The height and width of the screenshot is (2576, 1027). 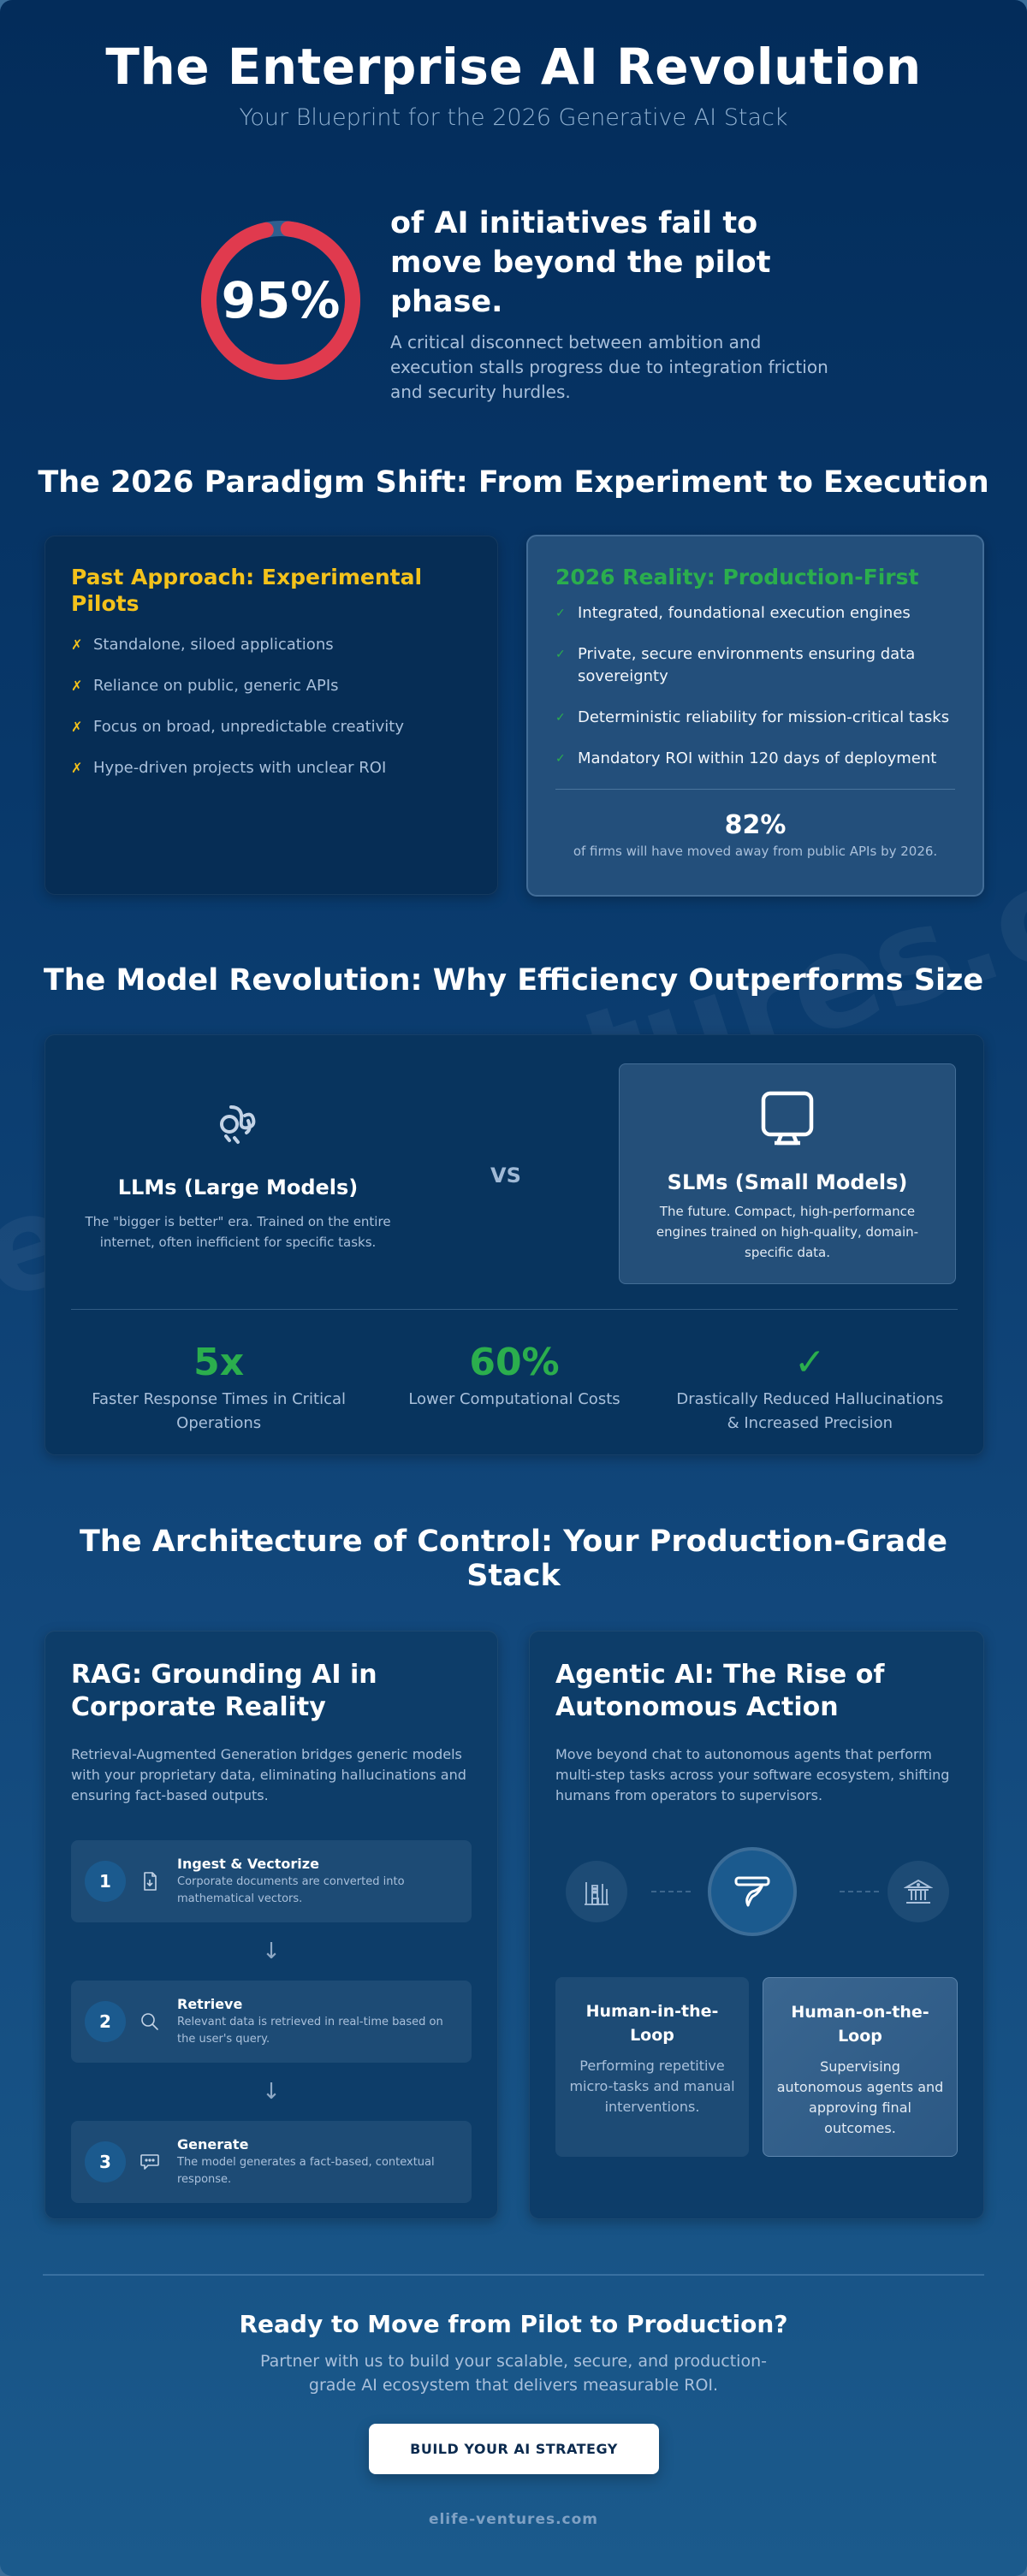 What do you see at coordinates (219, 1362) in the screenshot?
I see `metric-value: 5x` at bounding box center [219, 1362].